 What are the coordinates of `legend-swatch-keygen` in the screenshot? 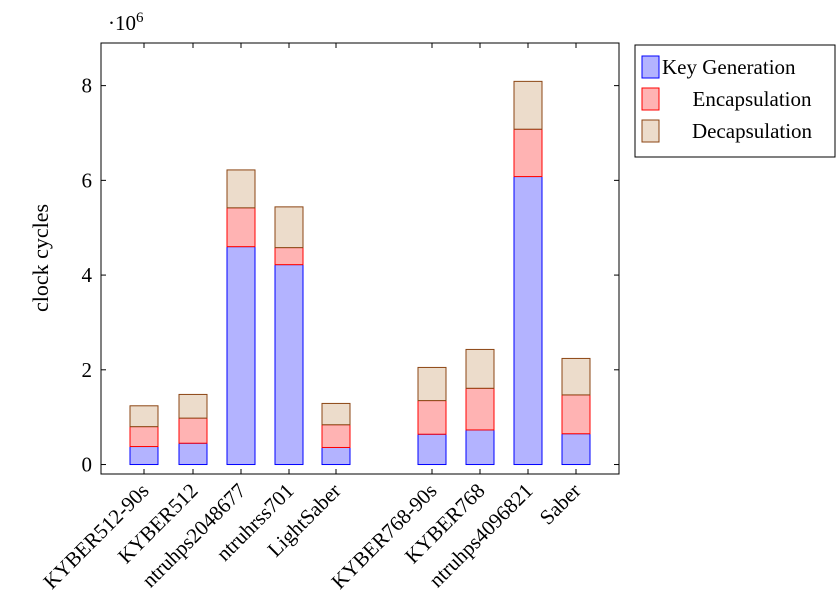 It's located at (650, 67).